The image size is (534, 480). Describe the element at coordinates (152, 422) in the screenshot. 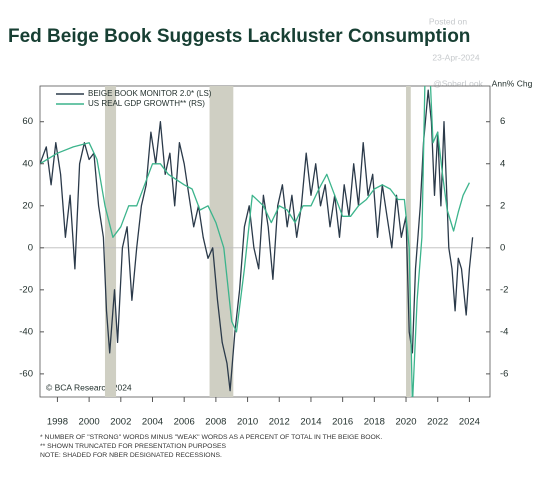

I see `x-tick-label: 2004` at that location.